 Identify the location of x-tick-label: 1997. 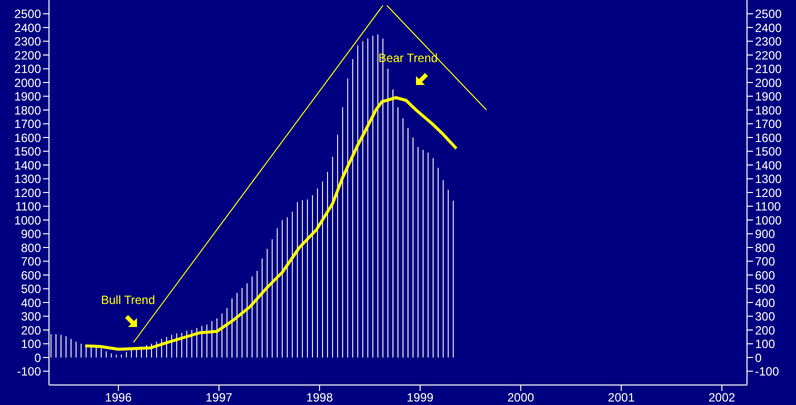
(219, 397).